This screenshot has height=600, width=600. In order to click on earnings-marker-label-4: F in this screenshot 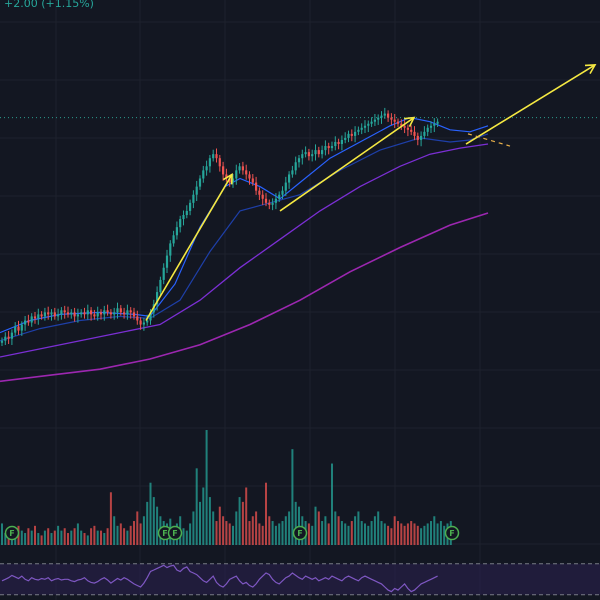, I will do `click(451, 533)`.